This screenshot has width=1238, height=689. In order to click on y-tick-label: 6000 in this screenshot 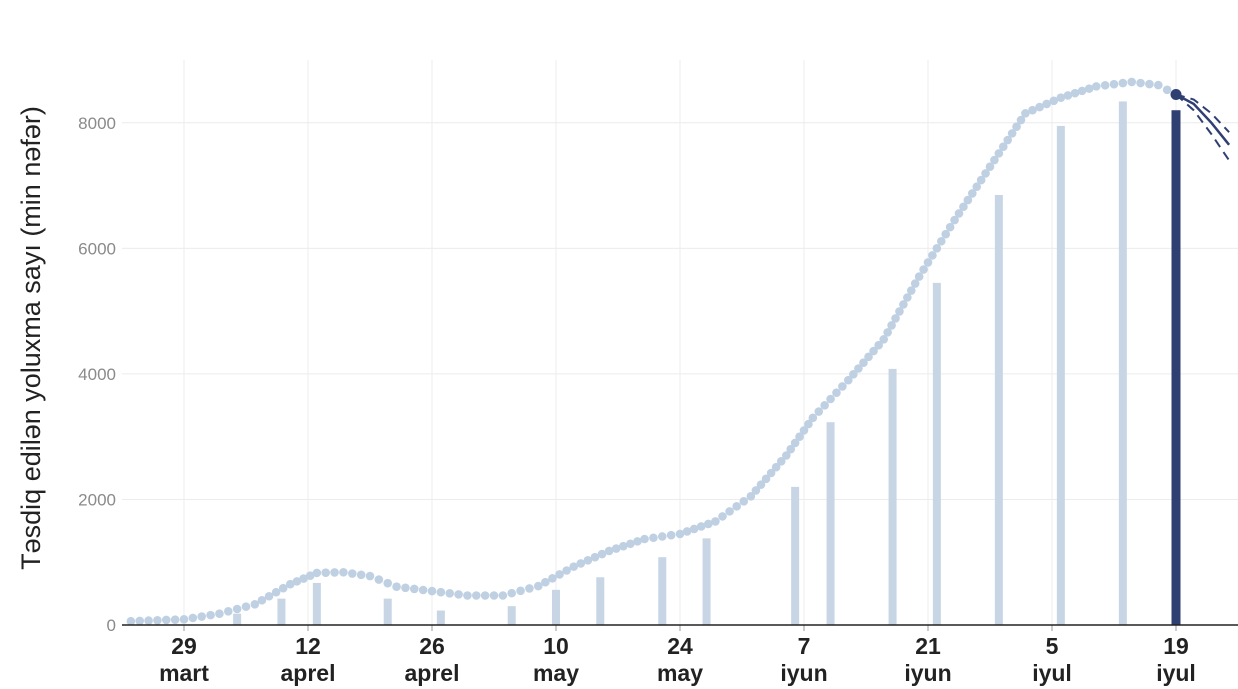, I will do `click(97, 248)`.